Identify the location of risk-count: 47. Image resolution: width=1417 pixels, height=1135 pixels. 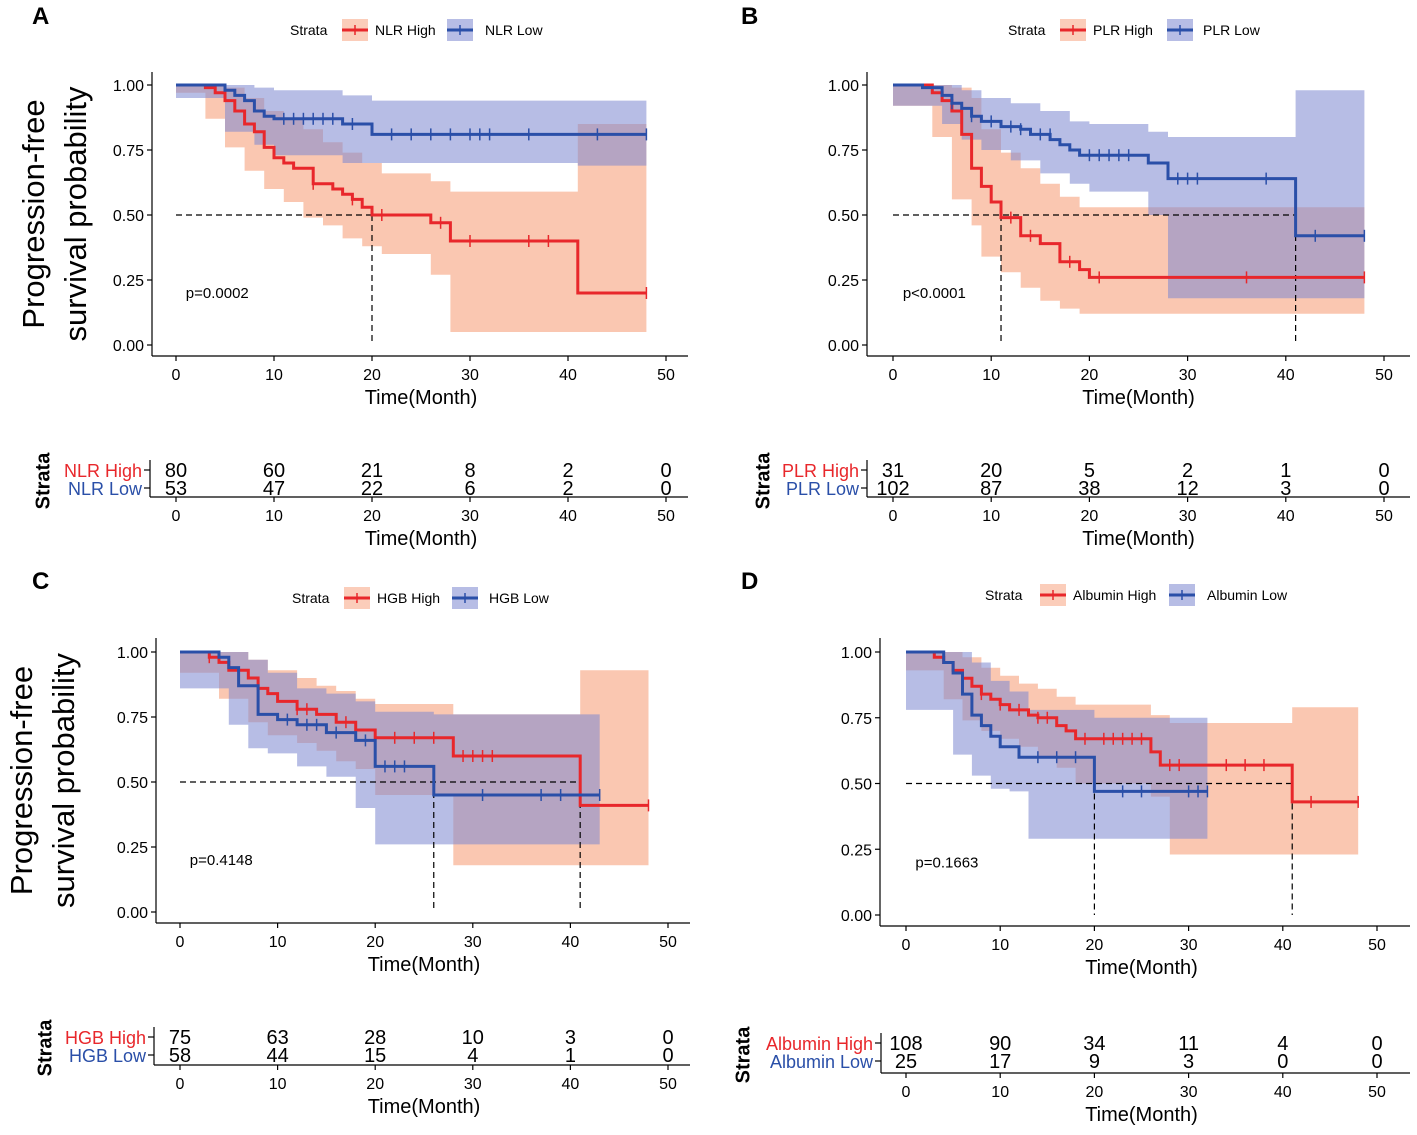
(274, 489).